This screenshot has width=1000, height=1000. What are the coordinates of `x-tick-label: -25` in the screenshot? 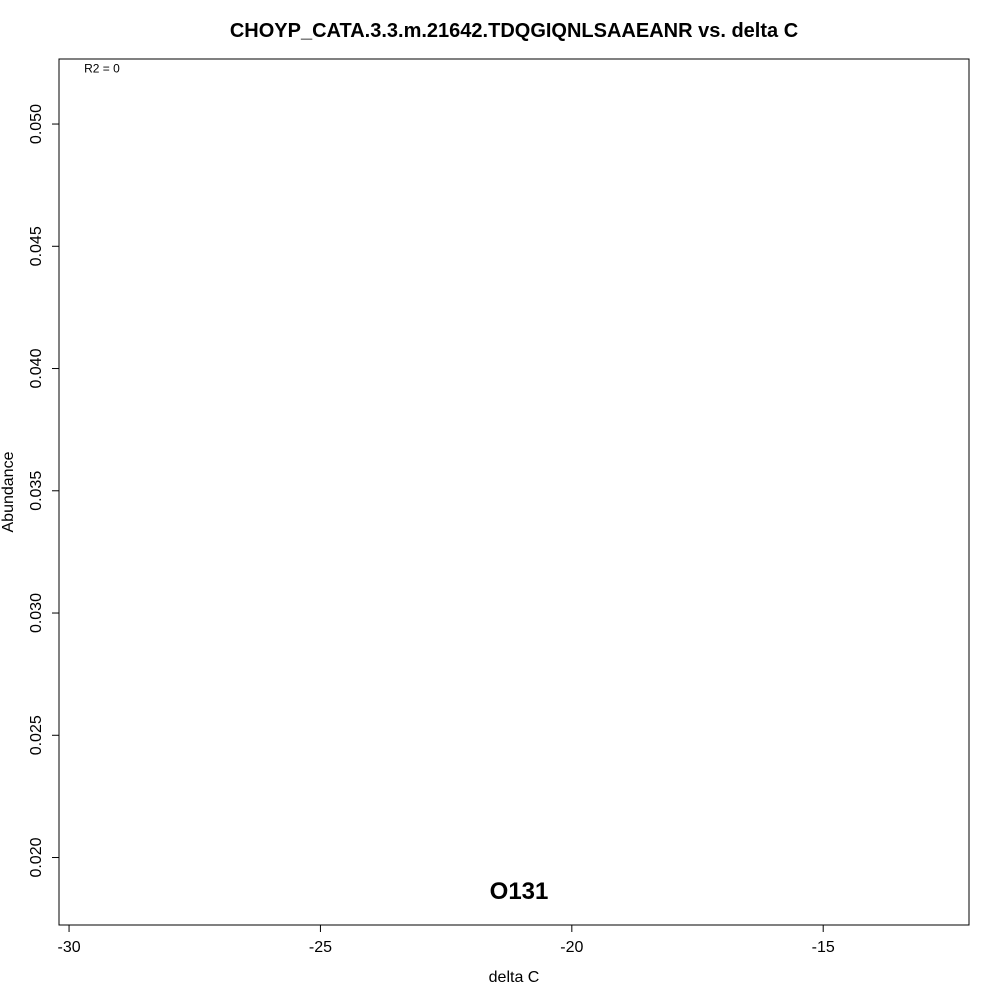 It's located at (320, 947).